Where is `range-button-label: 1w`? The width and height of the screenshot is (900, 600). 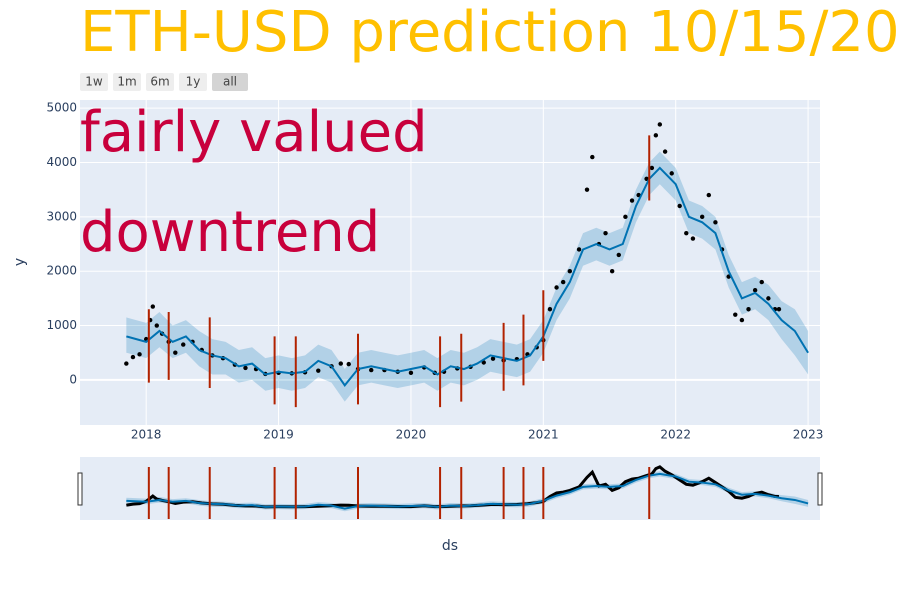
range-button-label: 1w is located at coordinates (94, 82).